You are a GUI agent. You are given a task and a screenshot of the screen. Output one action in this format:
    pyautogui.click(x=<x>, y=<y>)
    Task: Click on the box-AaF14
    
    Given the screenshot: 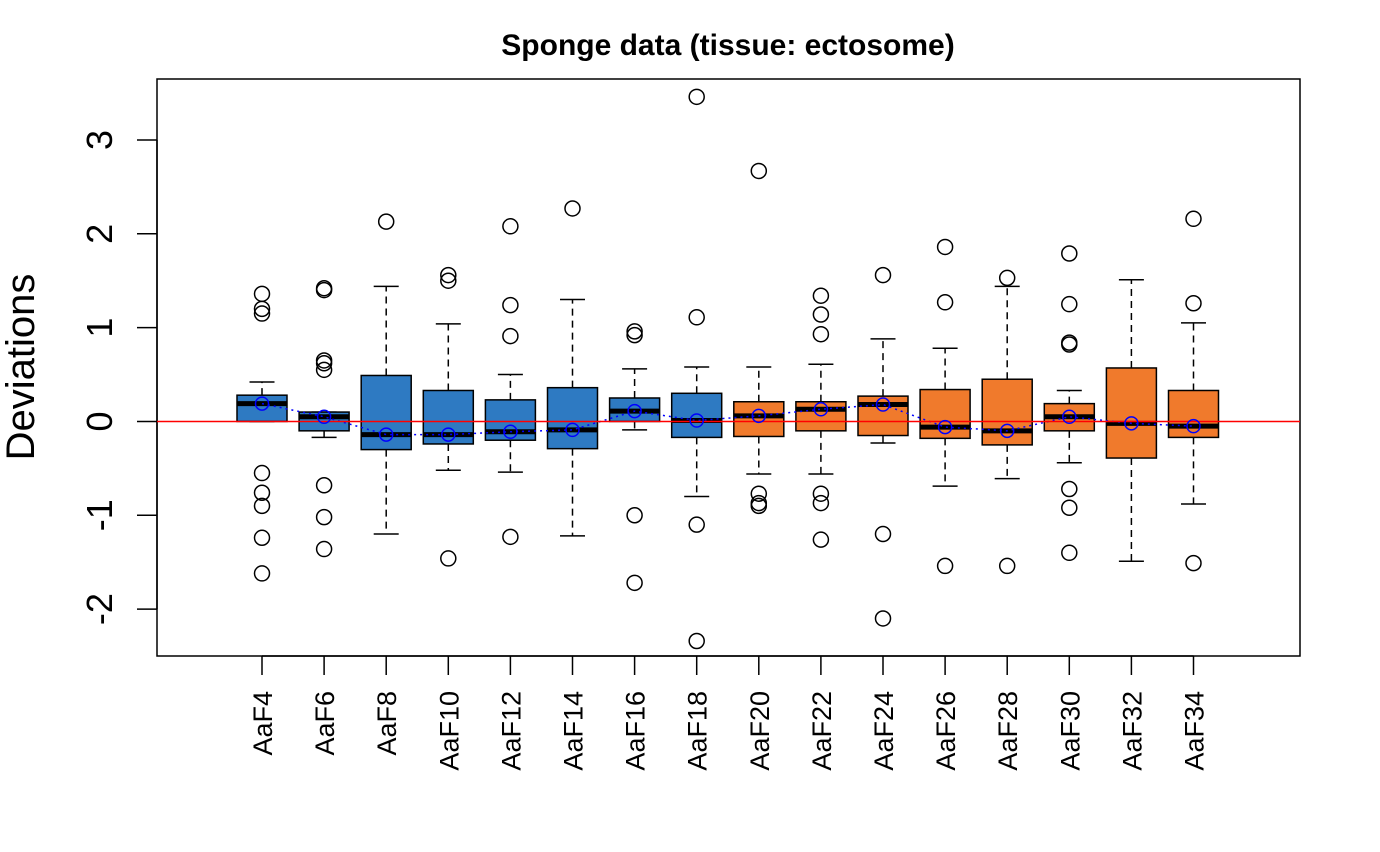 What is the action you would take?
    pyautogui.click(x=572, y=418)
    